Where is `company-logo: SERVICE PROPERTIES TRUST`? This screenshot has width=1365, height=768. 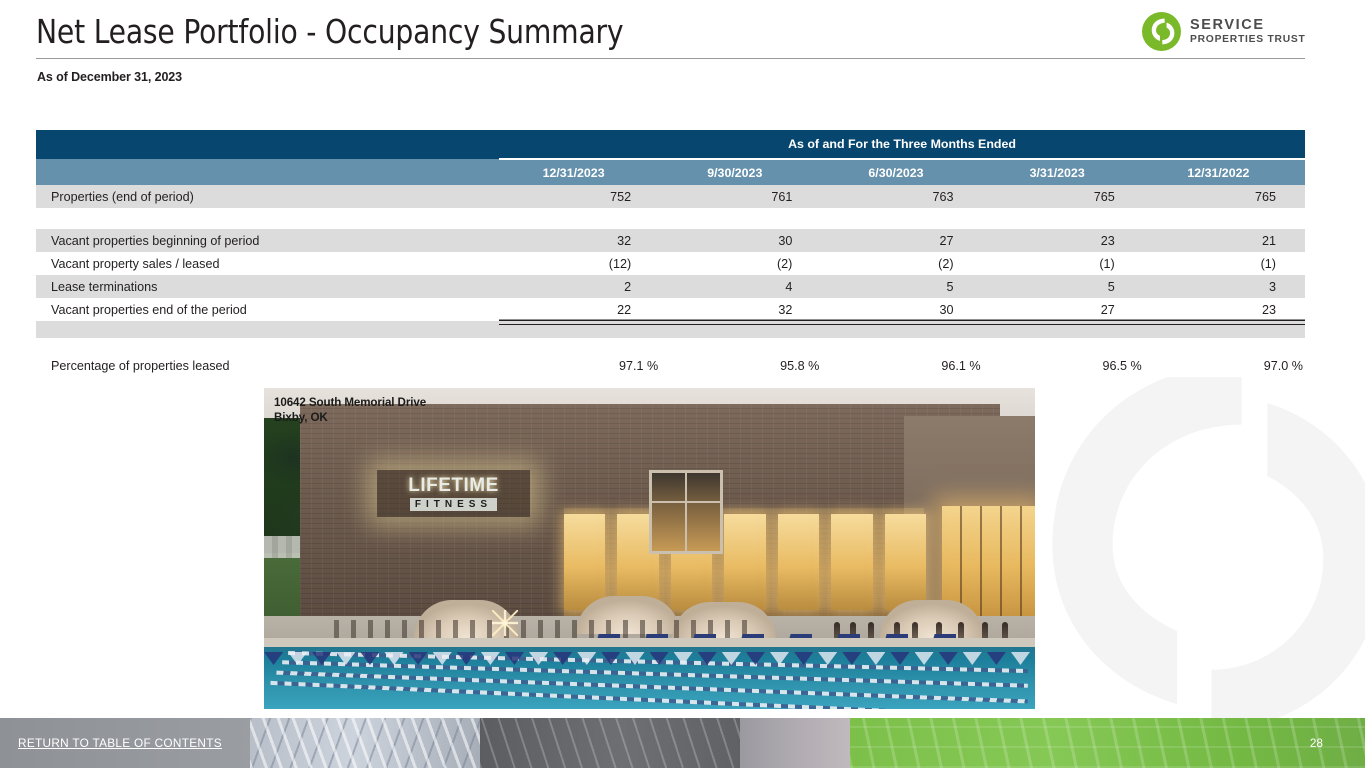
company-logo: SERVICE PROPERTIES TRUST is located at coordinates (1224, 31).